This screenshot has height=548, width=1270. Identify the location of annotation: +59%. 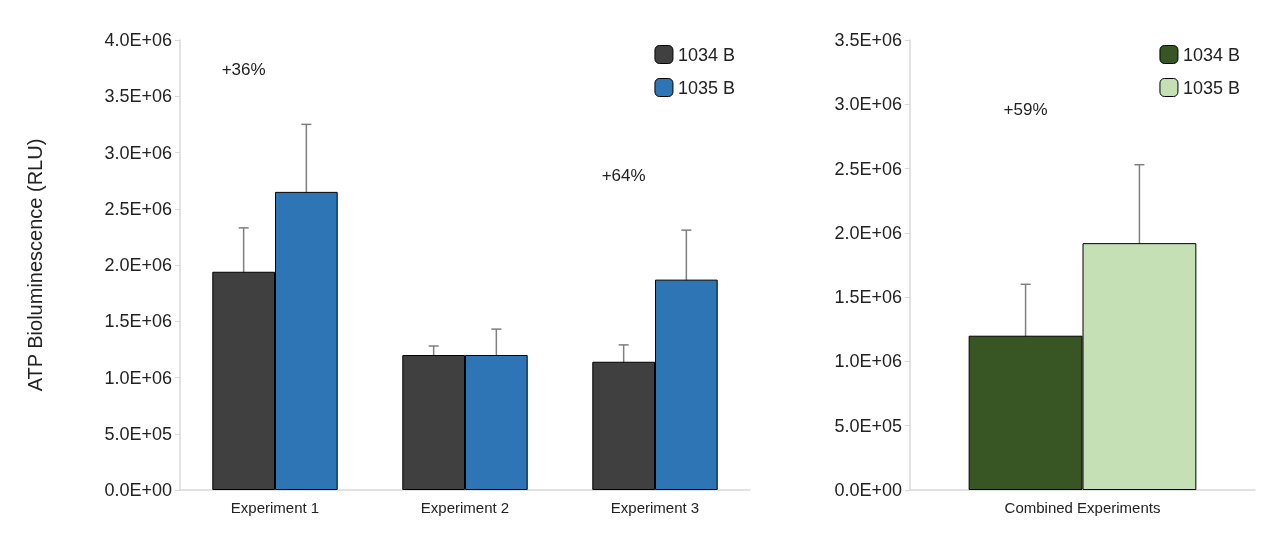
(1025, 110).